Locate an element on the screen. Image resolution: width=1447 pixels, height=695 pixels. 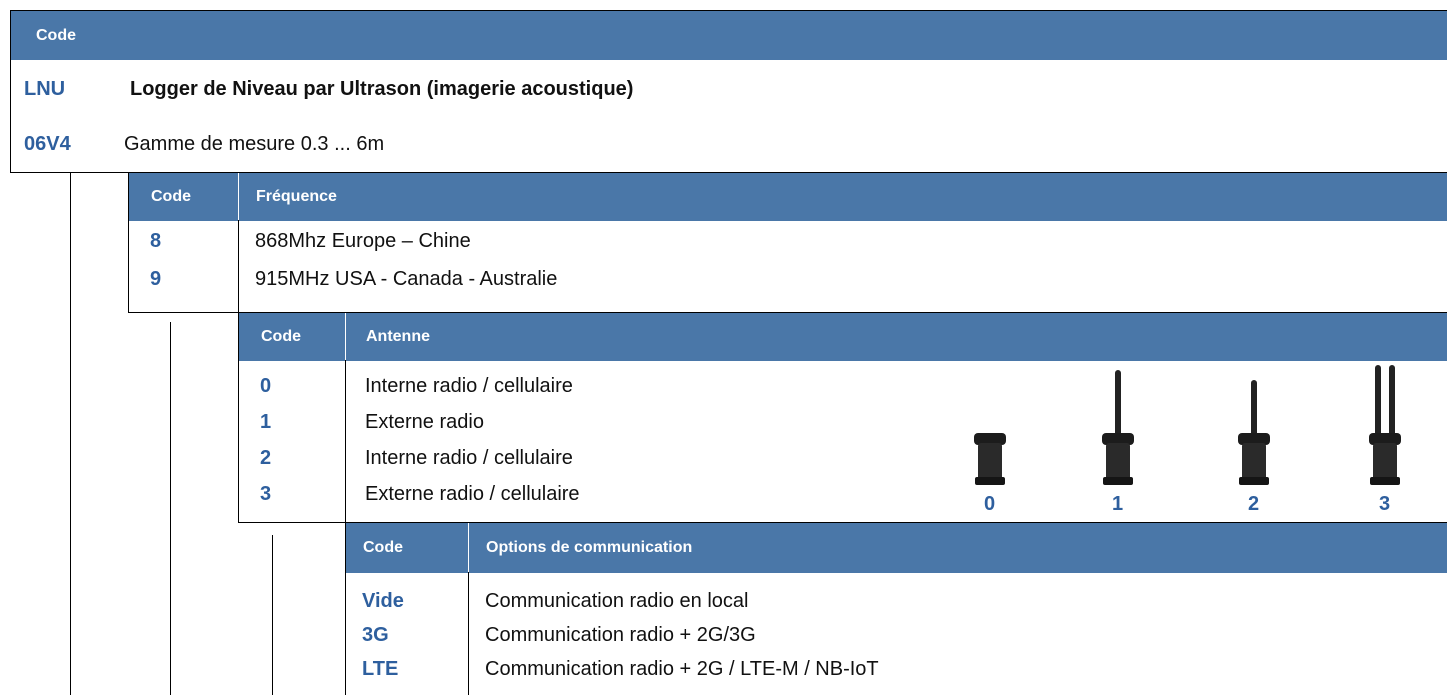
row-label: Communication radio + 2G/3G is located at coordinates (620, 635).